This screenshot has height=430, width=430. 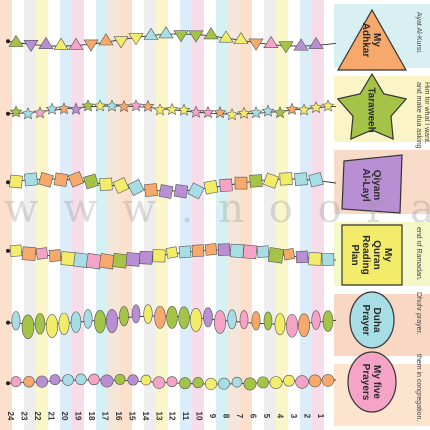 What do you see at coordinates (418, 115) in the screenshot?
I see `row-note-line: and make dua asking` at bounding box center [418, 115].